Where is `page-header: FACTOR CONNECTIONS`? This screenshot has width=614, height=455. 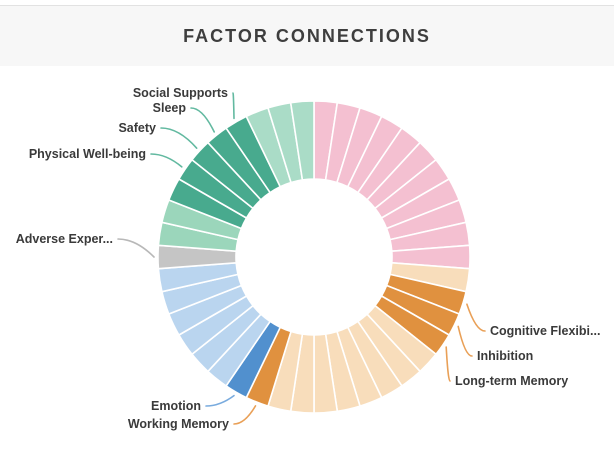
page-header: FACTOR CONNECTIONS is located at coordinates (307, 36).